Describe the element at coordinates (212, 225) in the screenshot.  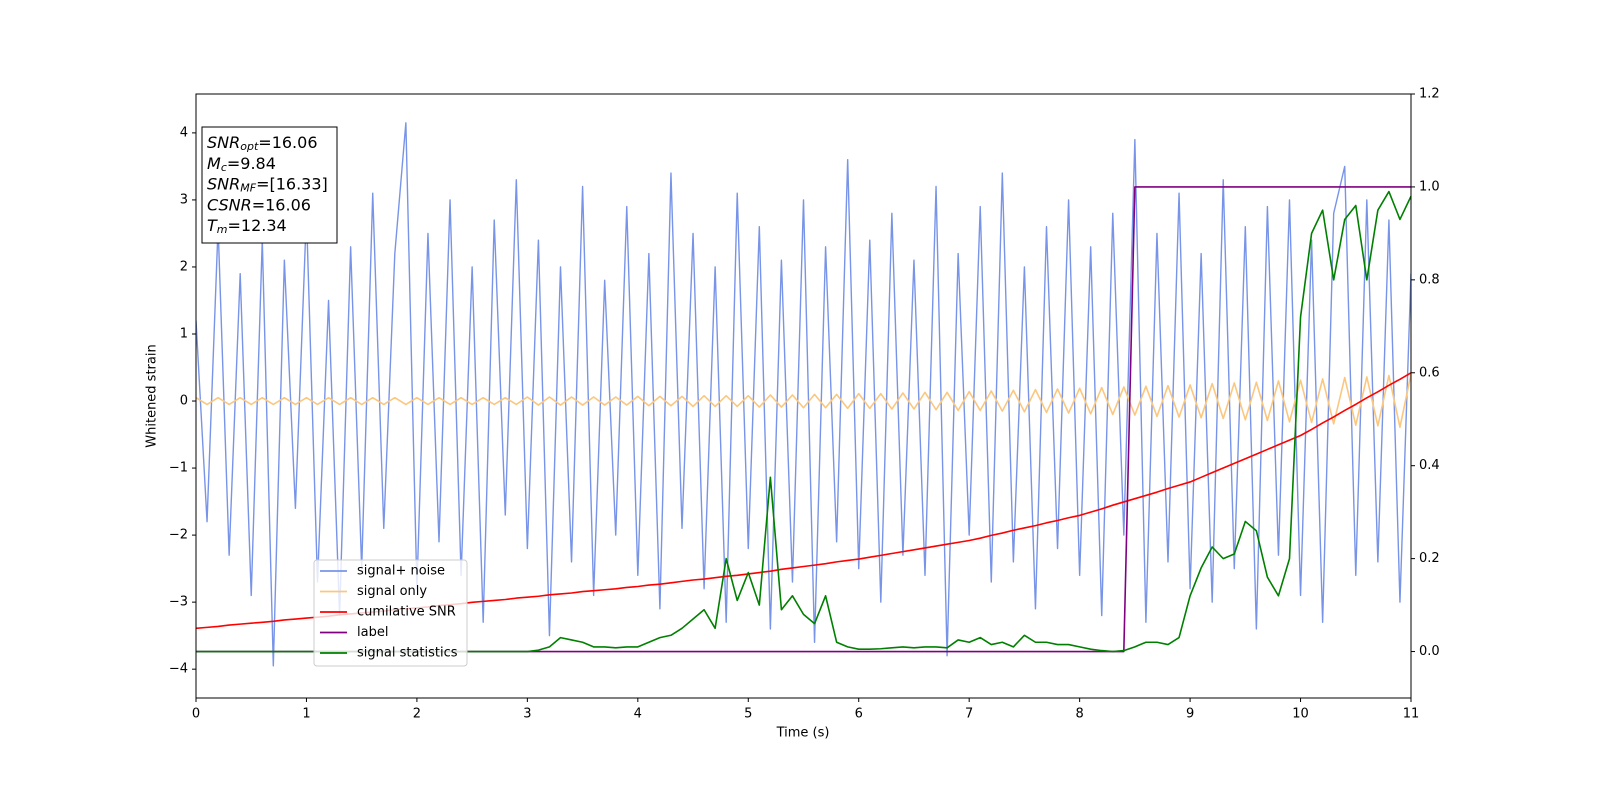
I see `text-box-symbol: T` at that location.